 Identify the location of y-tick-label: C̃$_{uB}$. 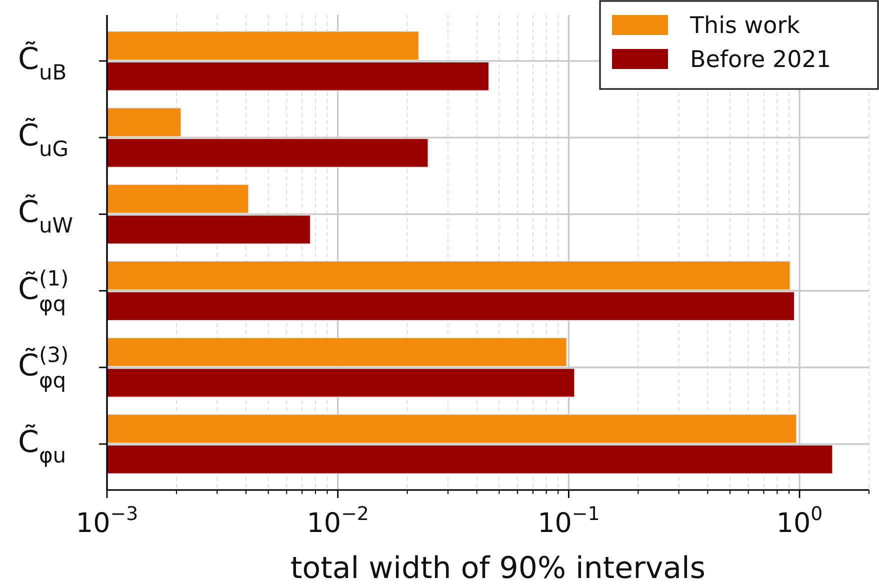
(42, 62).